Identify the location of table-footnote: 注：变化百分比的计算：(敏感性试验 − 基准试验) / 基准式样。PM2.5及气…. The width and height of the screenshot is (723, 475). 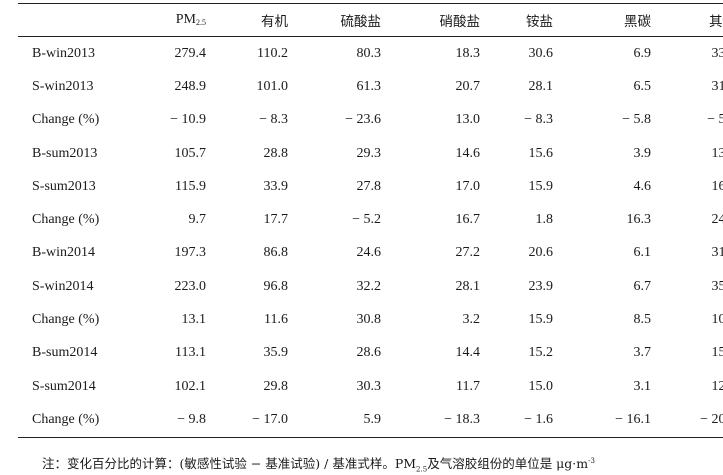
(318, 463).